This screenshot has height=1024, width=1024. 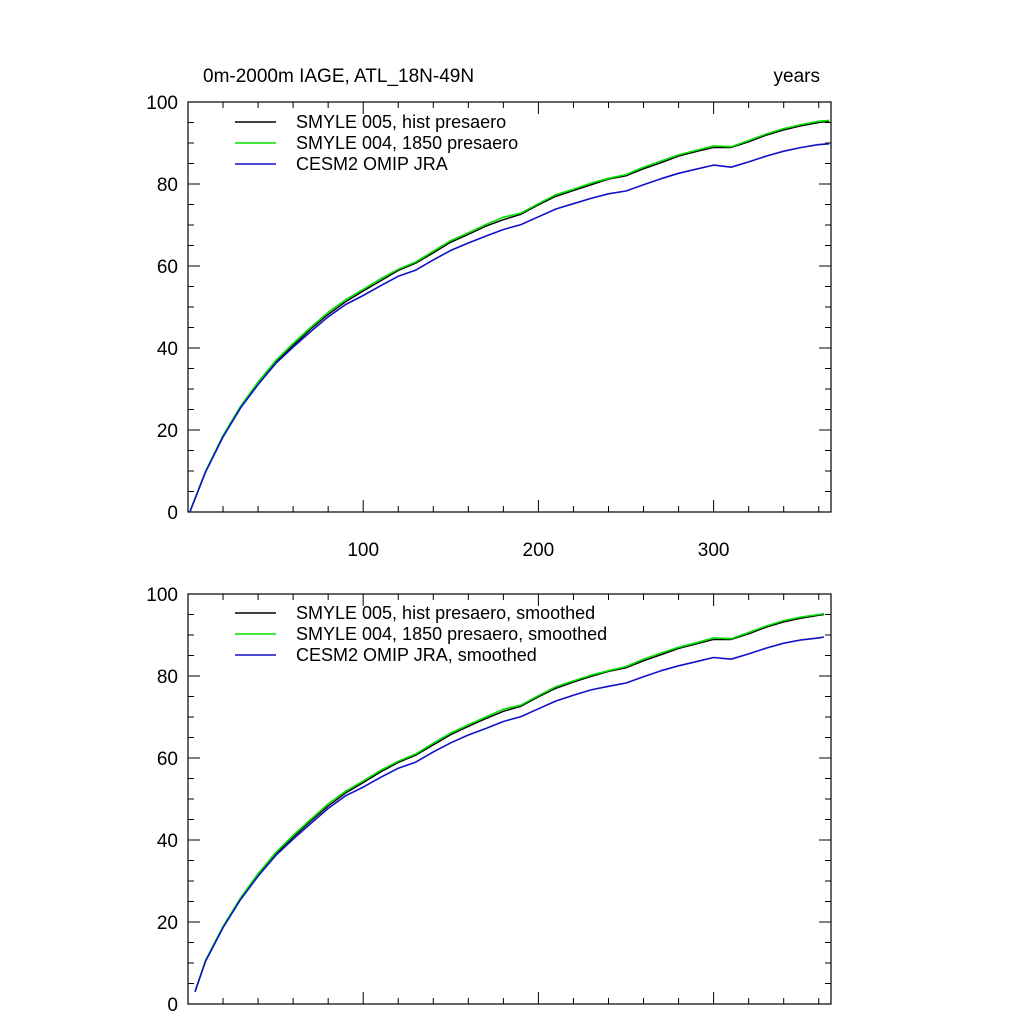 What do you see at coordinates (338, 76) in the screenshot?
I see `top-panel-title: 0m-2000m IAGE, ATL_18N-49N` at bounding box center [338, 76].